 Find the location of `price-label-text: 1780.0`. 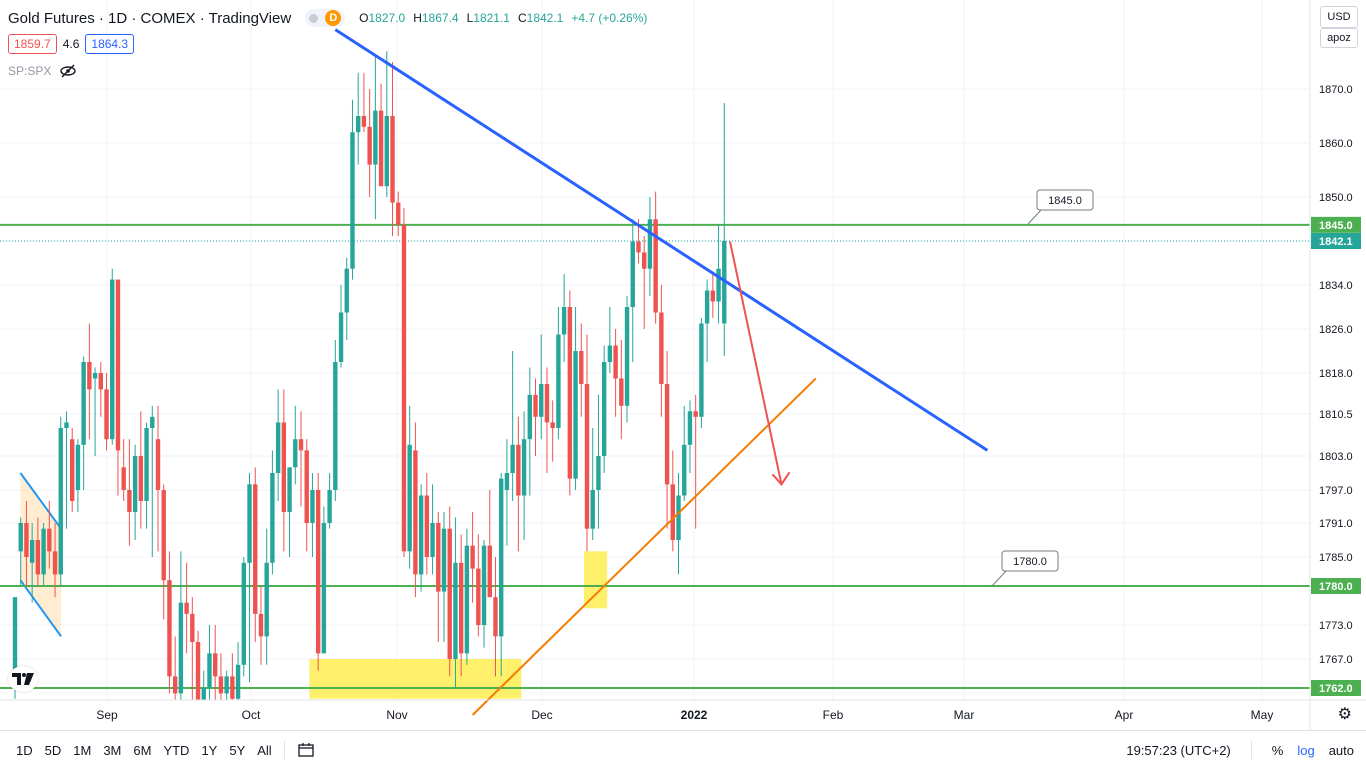

price-label-text: 1780.0 is located at coordinates (1336, 587).